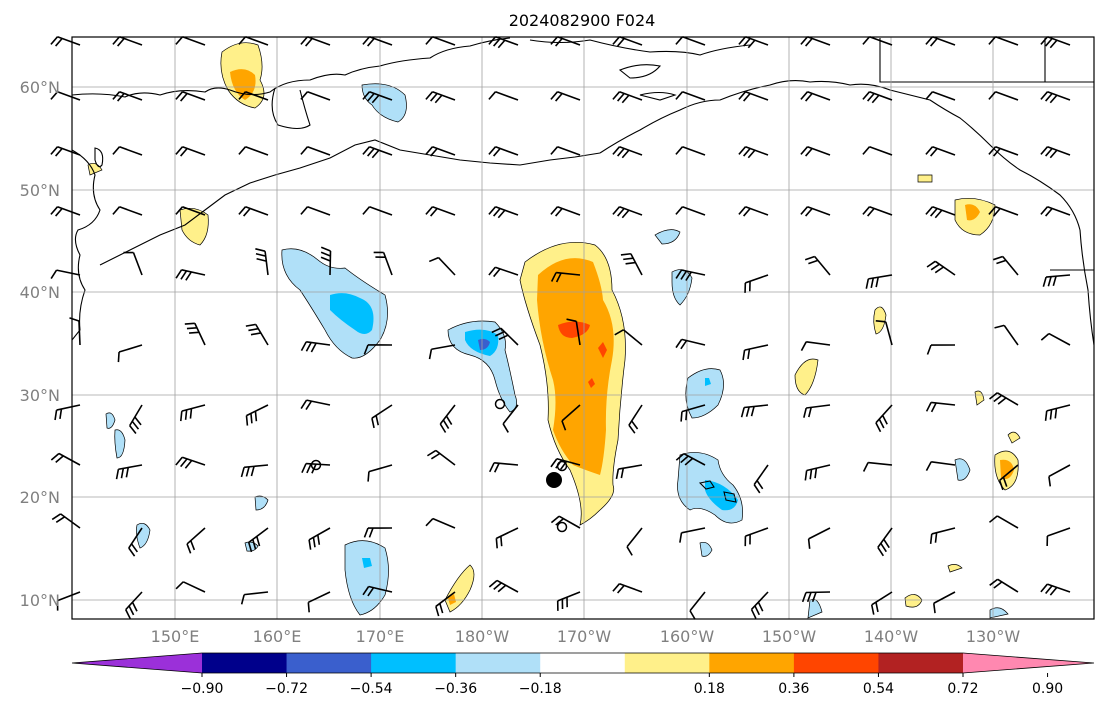 This screenshot has height=712, width=1105. What do you see at coordinates (709, 689) in the screenshot?
I see `colorbar-tick-label: 0.18` at bounding box center [709, 689].